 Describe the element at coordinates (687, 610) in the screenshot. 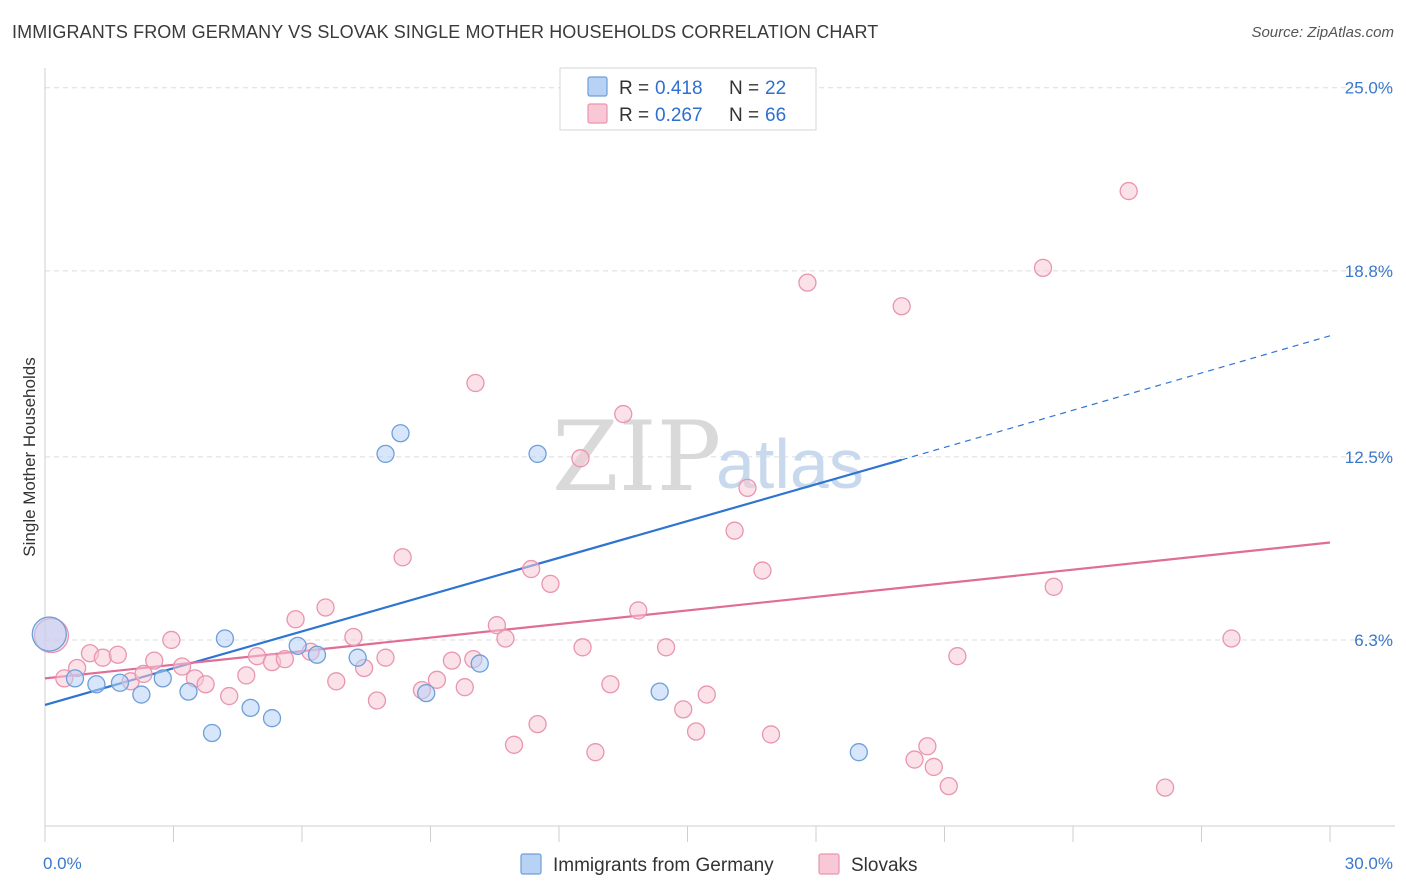

I see `slovak-trend-line` at that location.